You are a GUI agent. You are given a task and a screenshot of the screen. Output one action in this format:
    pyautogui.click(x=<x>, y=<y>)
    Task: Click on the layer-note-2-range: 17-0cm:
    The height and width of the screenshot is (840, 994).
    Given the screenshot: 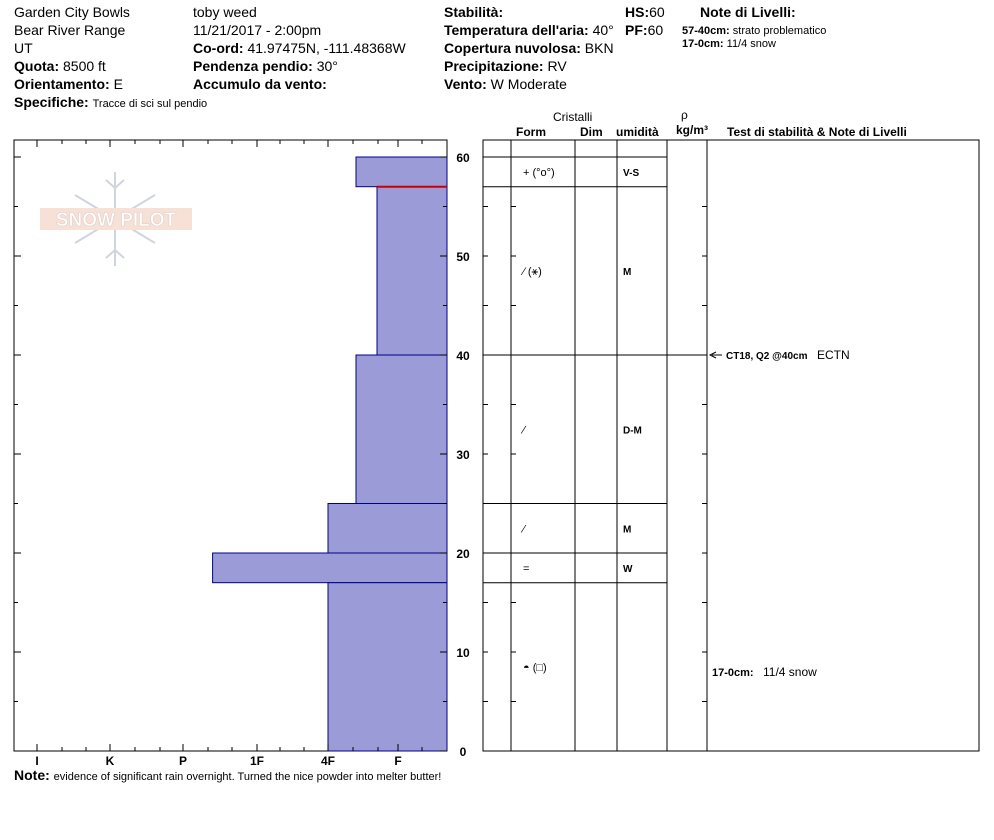 What is the action you would take?
    pyautogui.click(x=703, y=44)
    